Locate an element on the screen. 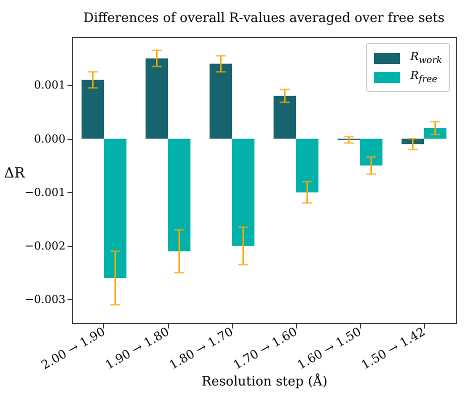 The image size is (465, 404). legend-label: R$_{work}$ is located at coordinates (426, 58).